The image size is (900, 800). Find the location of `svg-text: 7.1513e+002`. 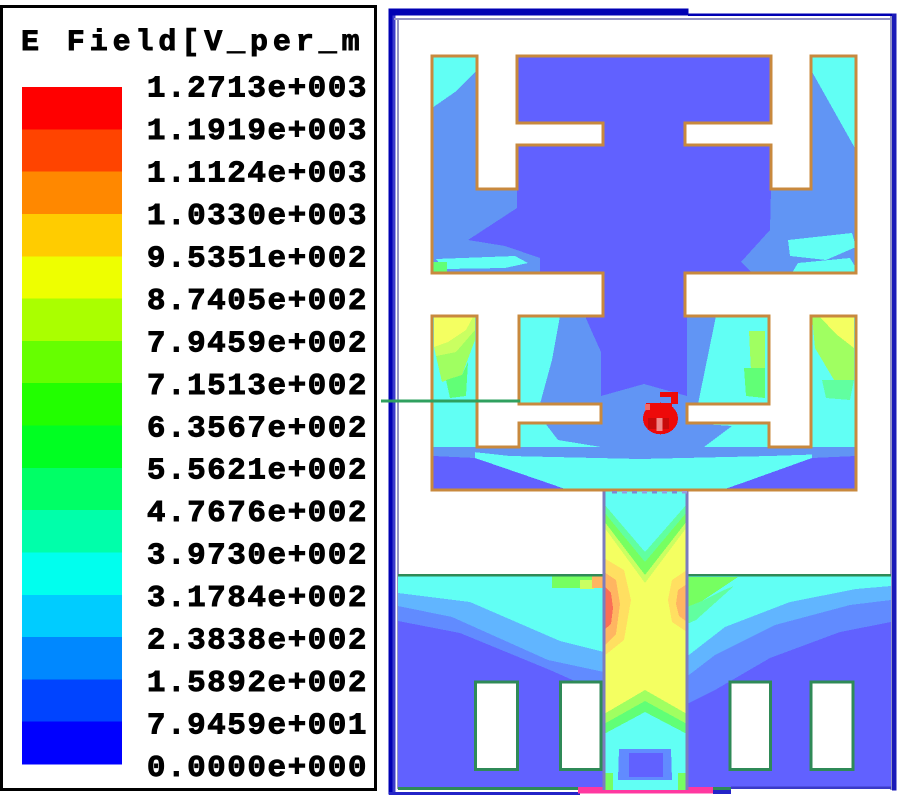

svg-text: 7.1513e+002 is located at coordinates (257, 386).